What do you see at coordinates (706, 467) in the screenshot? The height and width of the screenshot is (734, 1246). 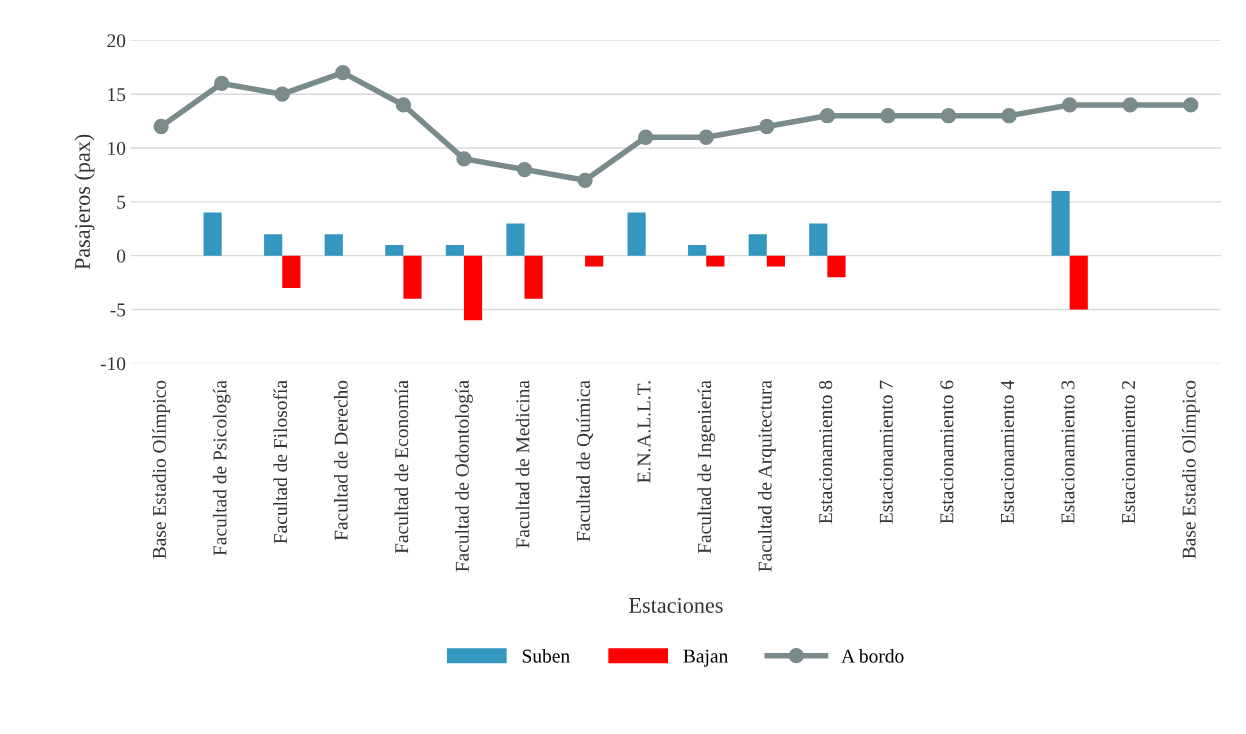 I see `x-tick-label: Facultad de Ingeniería` at bounding box center [706, 467].